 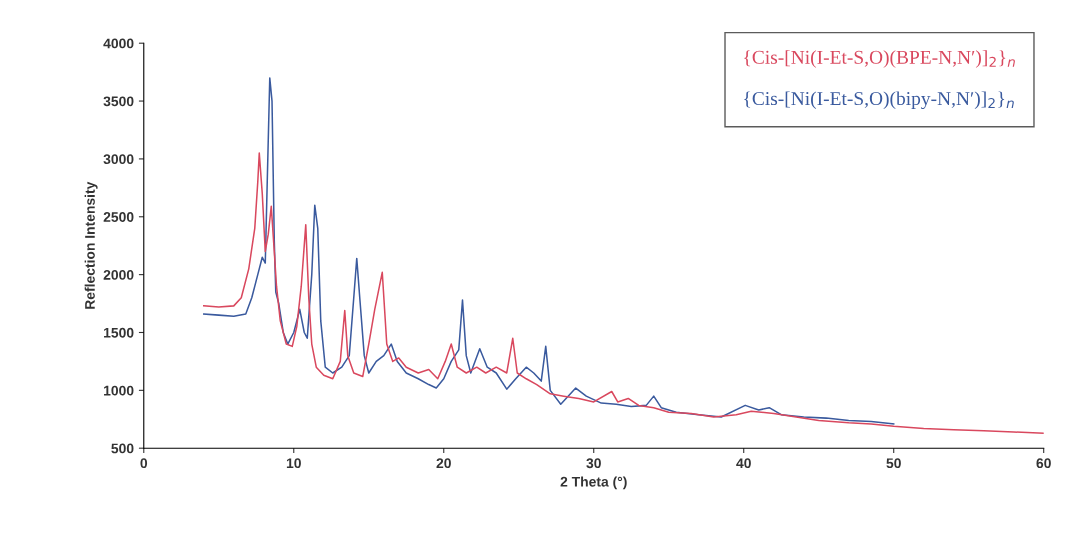 What do you see at coordinates (443, 463) in the screenshot?
I see `x-tick-label: 20` at bounding box center [443, 463].